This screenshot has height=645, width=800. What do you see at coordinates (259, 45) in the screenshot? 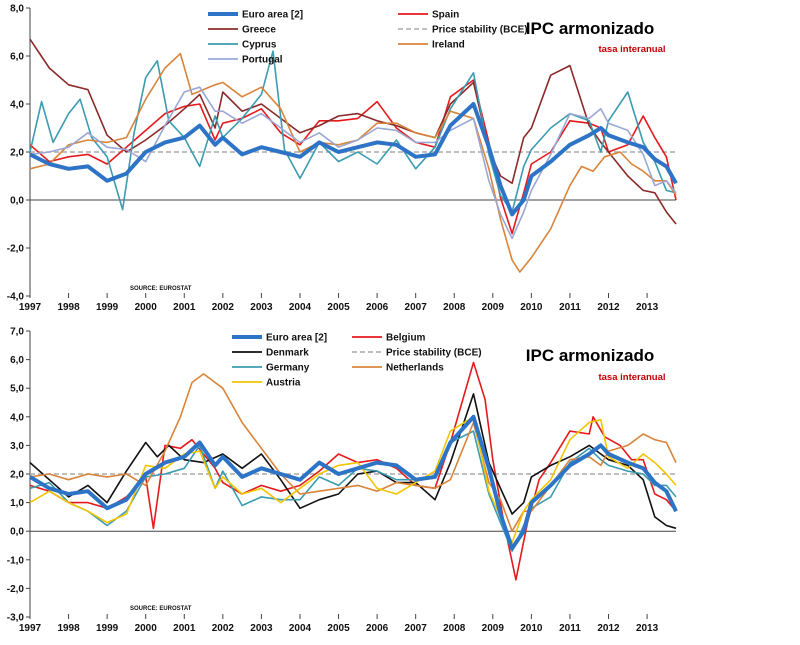
I see `legend-label-cyprus: Cyprus` at bounding box center [259, 45].